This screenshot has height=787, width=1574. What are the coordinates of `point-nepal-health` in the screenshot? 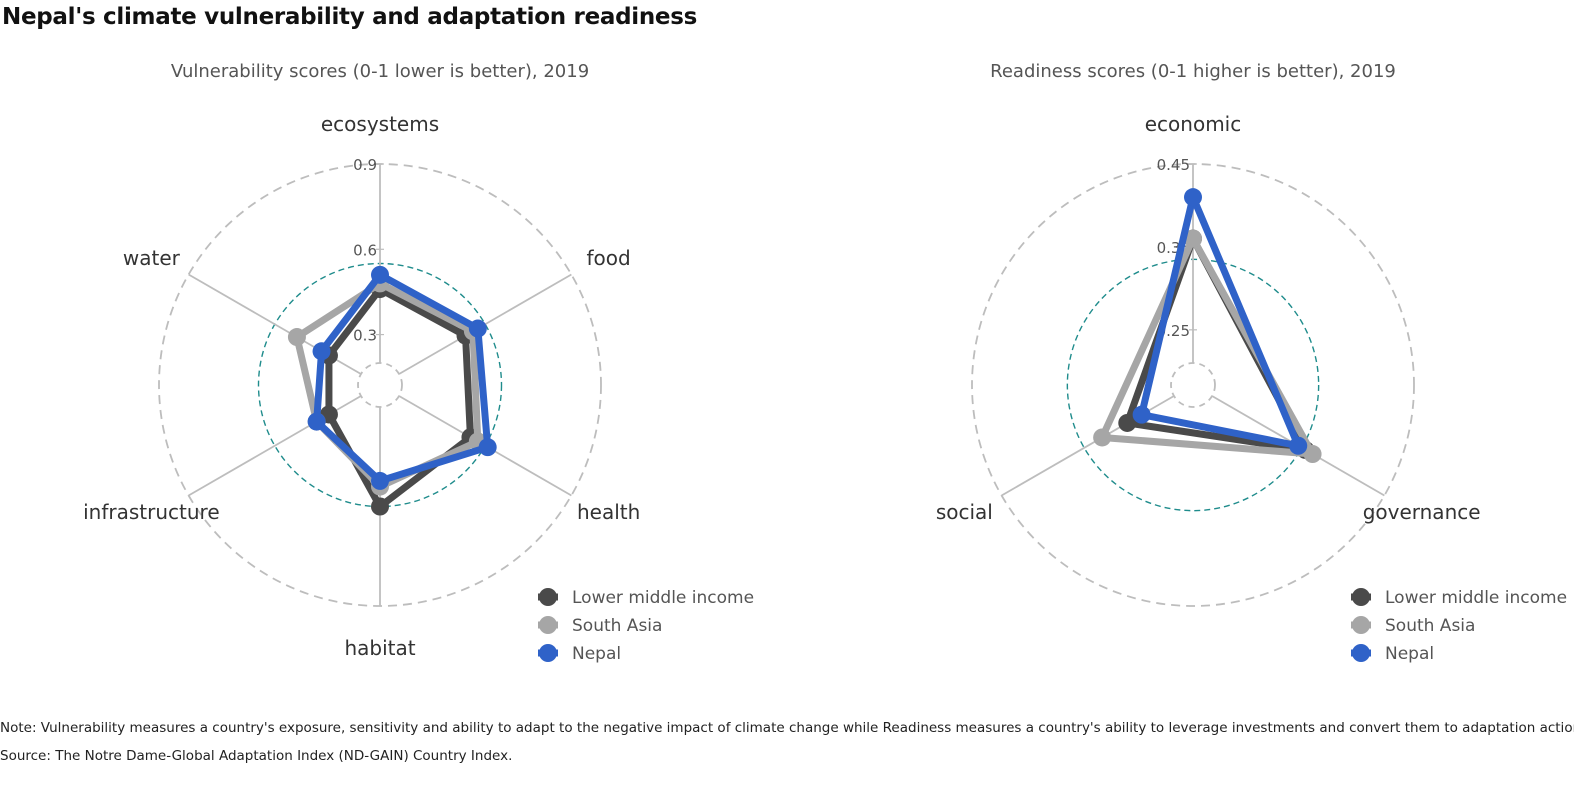 It's located at (487, 447).